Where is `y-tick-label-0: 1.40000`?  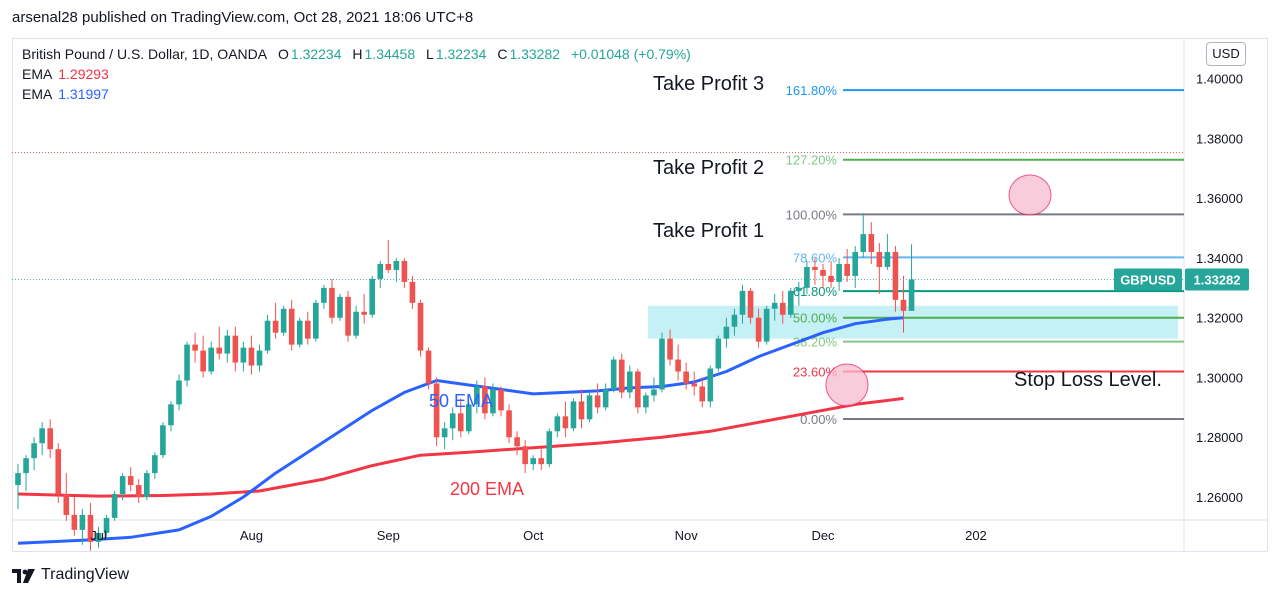
y-tick-label-0: 1.40000 is located at coordinates (1219, 79).